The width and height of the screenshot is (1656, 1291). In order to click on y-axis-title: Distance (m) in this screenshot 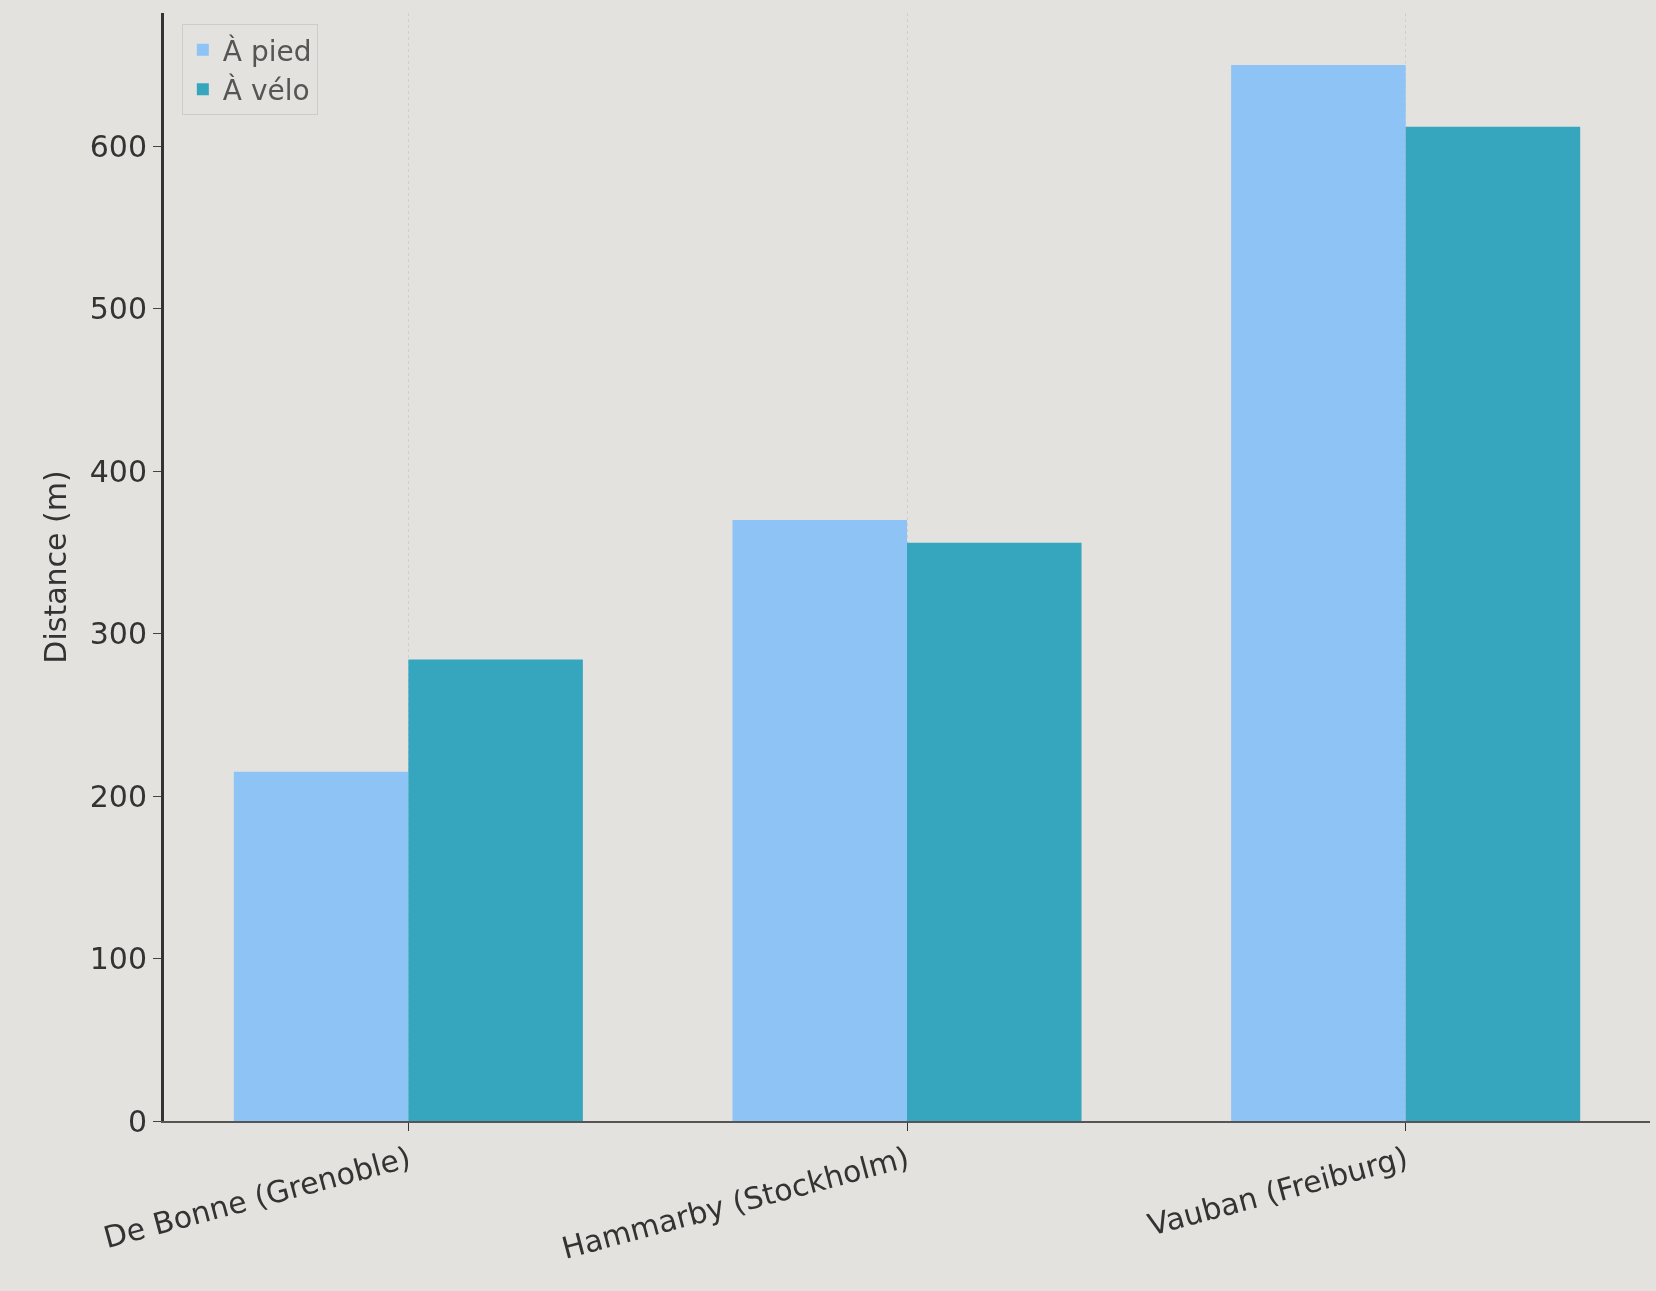, I will do `click(55, 567)`.